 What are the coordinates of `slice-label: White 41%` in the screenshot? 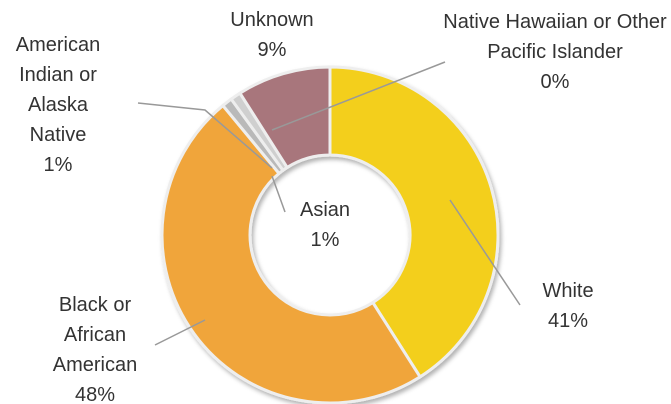 It's located at (568, 306).